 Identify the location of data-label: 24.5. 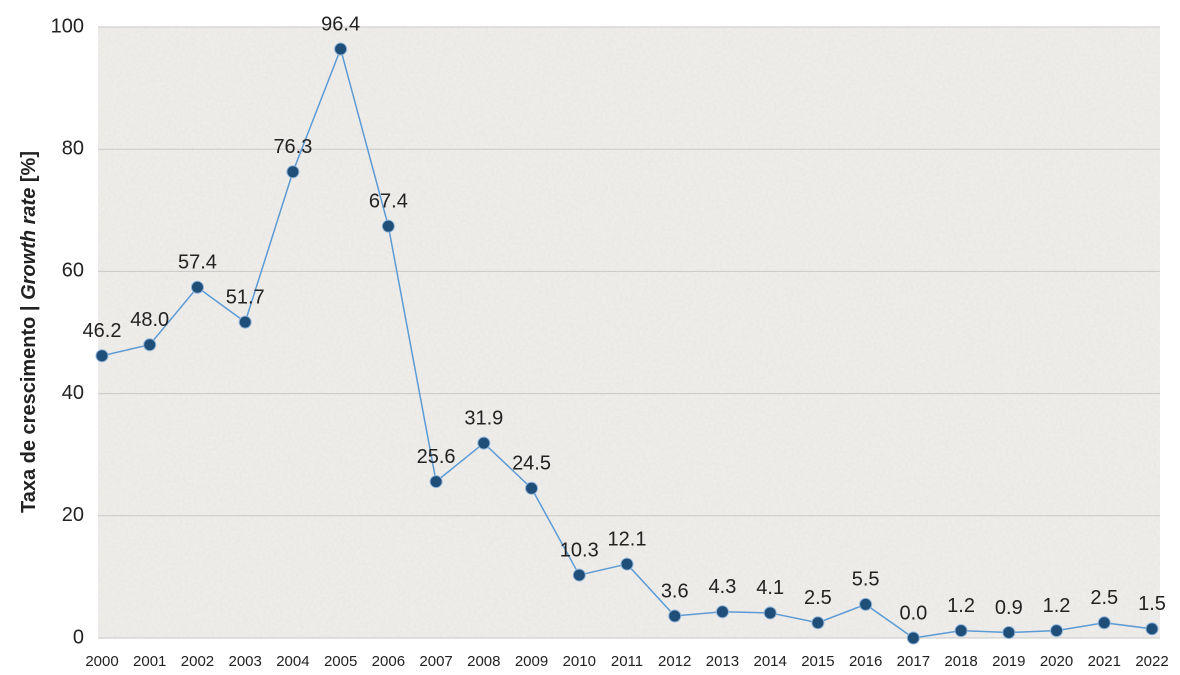
(531, 464).